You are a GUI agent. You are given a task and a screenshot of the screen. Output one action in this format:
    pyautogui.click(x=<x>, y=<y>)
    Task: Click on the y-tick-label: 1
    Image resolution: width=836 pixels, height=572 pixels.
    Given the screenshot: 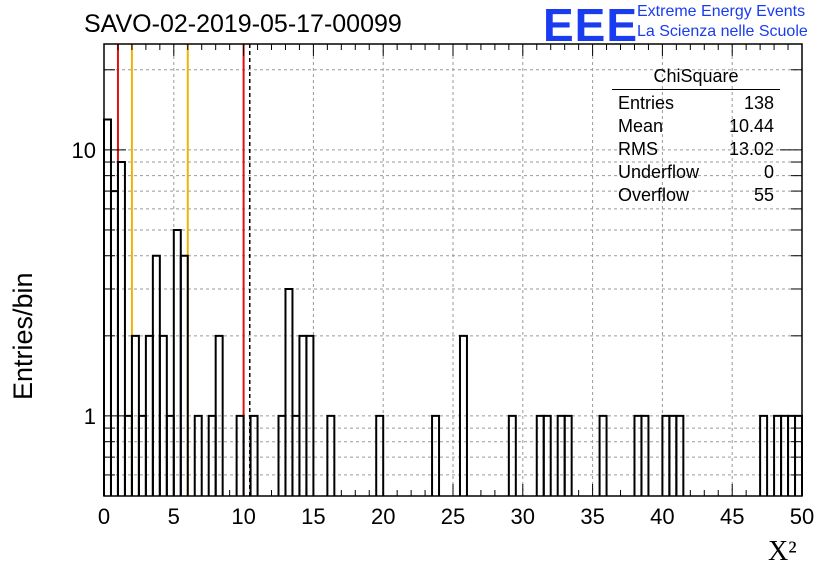 What is the action you would take?
    pyautogui.click(x=90, y=416)
    